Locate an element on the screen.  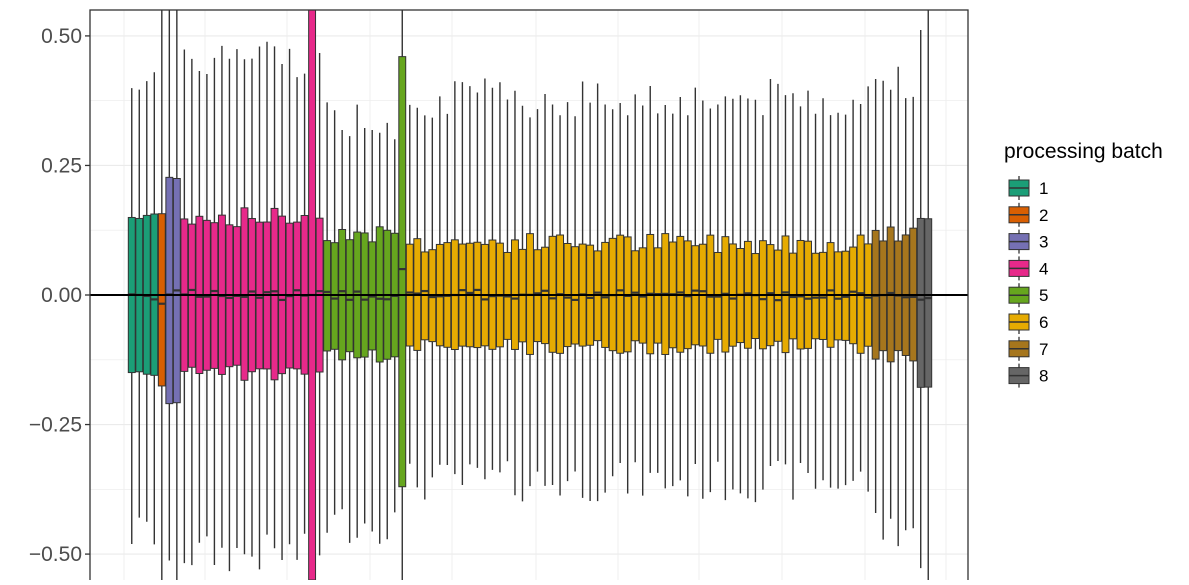
legend-label: 4 is located at coordinates (1043, 268).